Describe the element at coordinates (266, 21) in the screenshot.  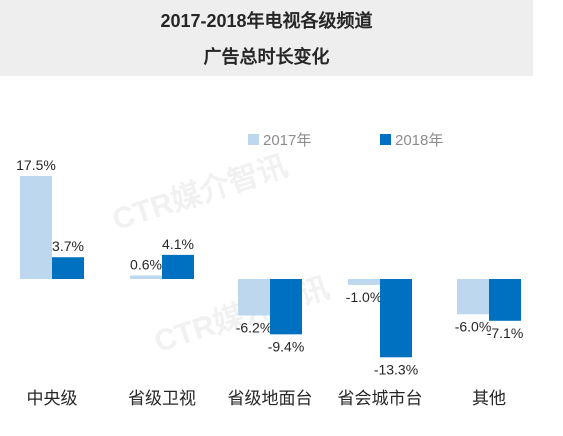
I see `chart-title: 2017-2018年电视各级频道` at that location.